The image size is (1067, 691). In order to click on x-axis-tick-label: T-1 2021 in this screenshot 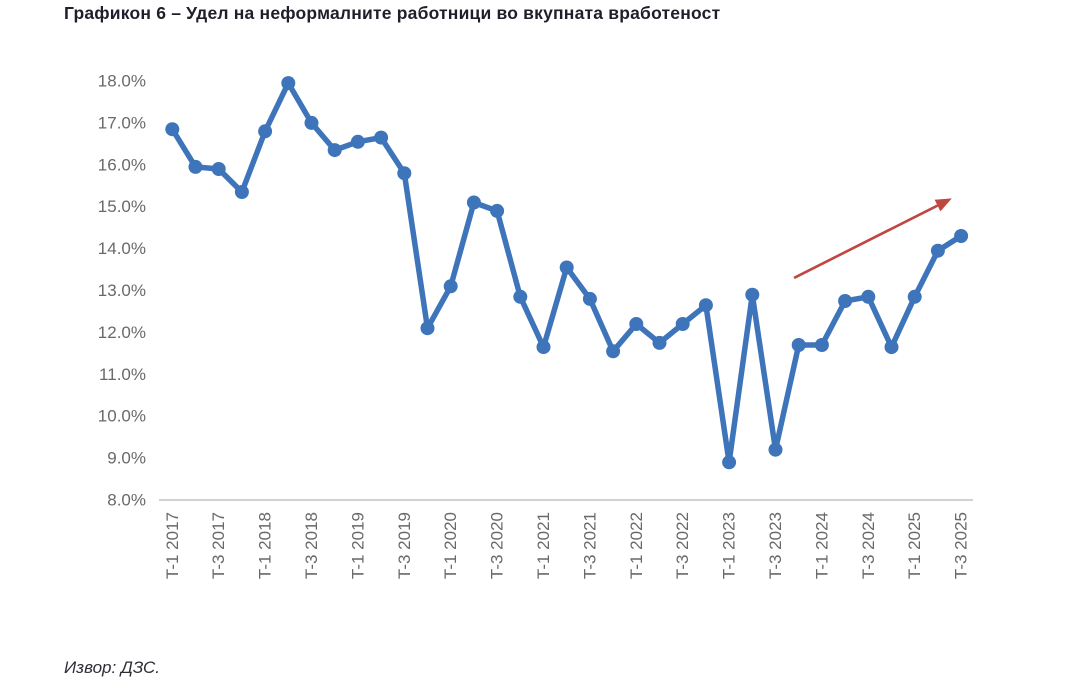, I will do `click(543, 545)`.